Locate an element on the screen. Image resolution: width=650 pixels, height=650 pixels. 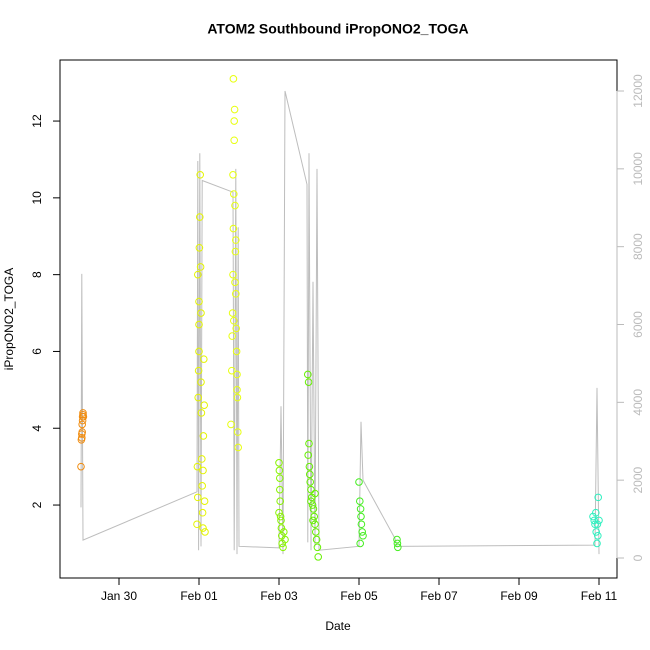
y2-tick-label: 4000 is located at coordinates (638, 402).